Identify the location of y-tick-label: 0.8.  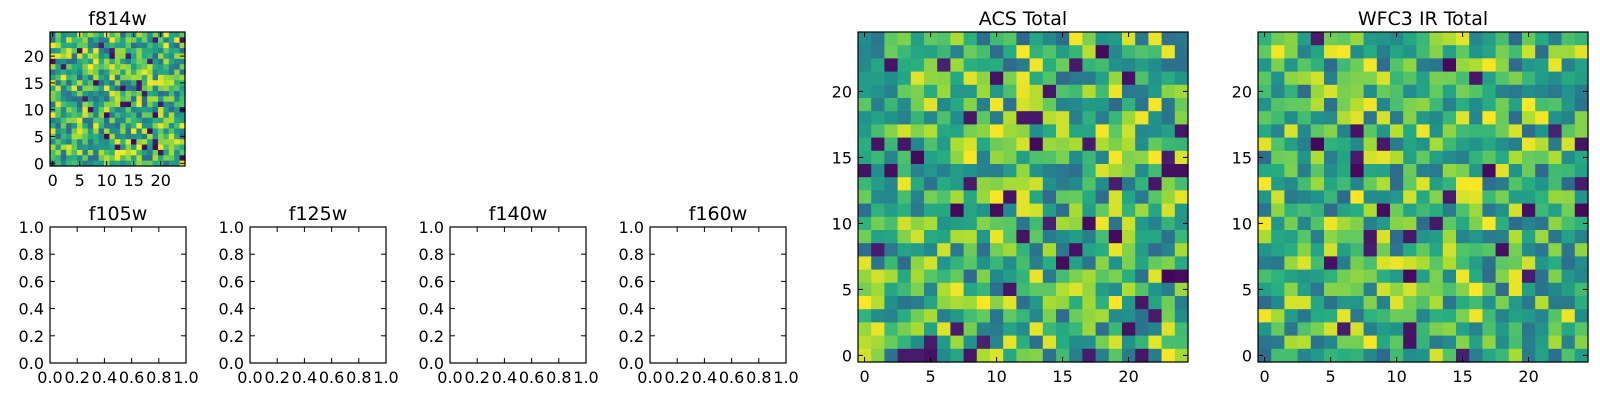
(631, 254).